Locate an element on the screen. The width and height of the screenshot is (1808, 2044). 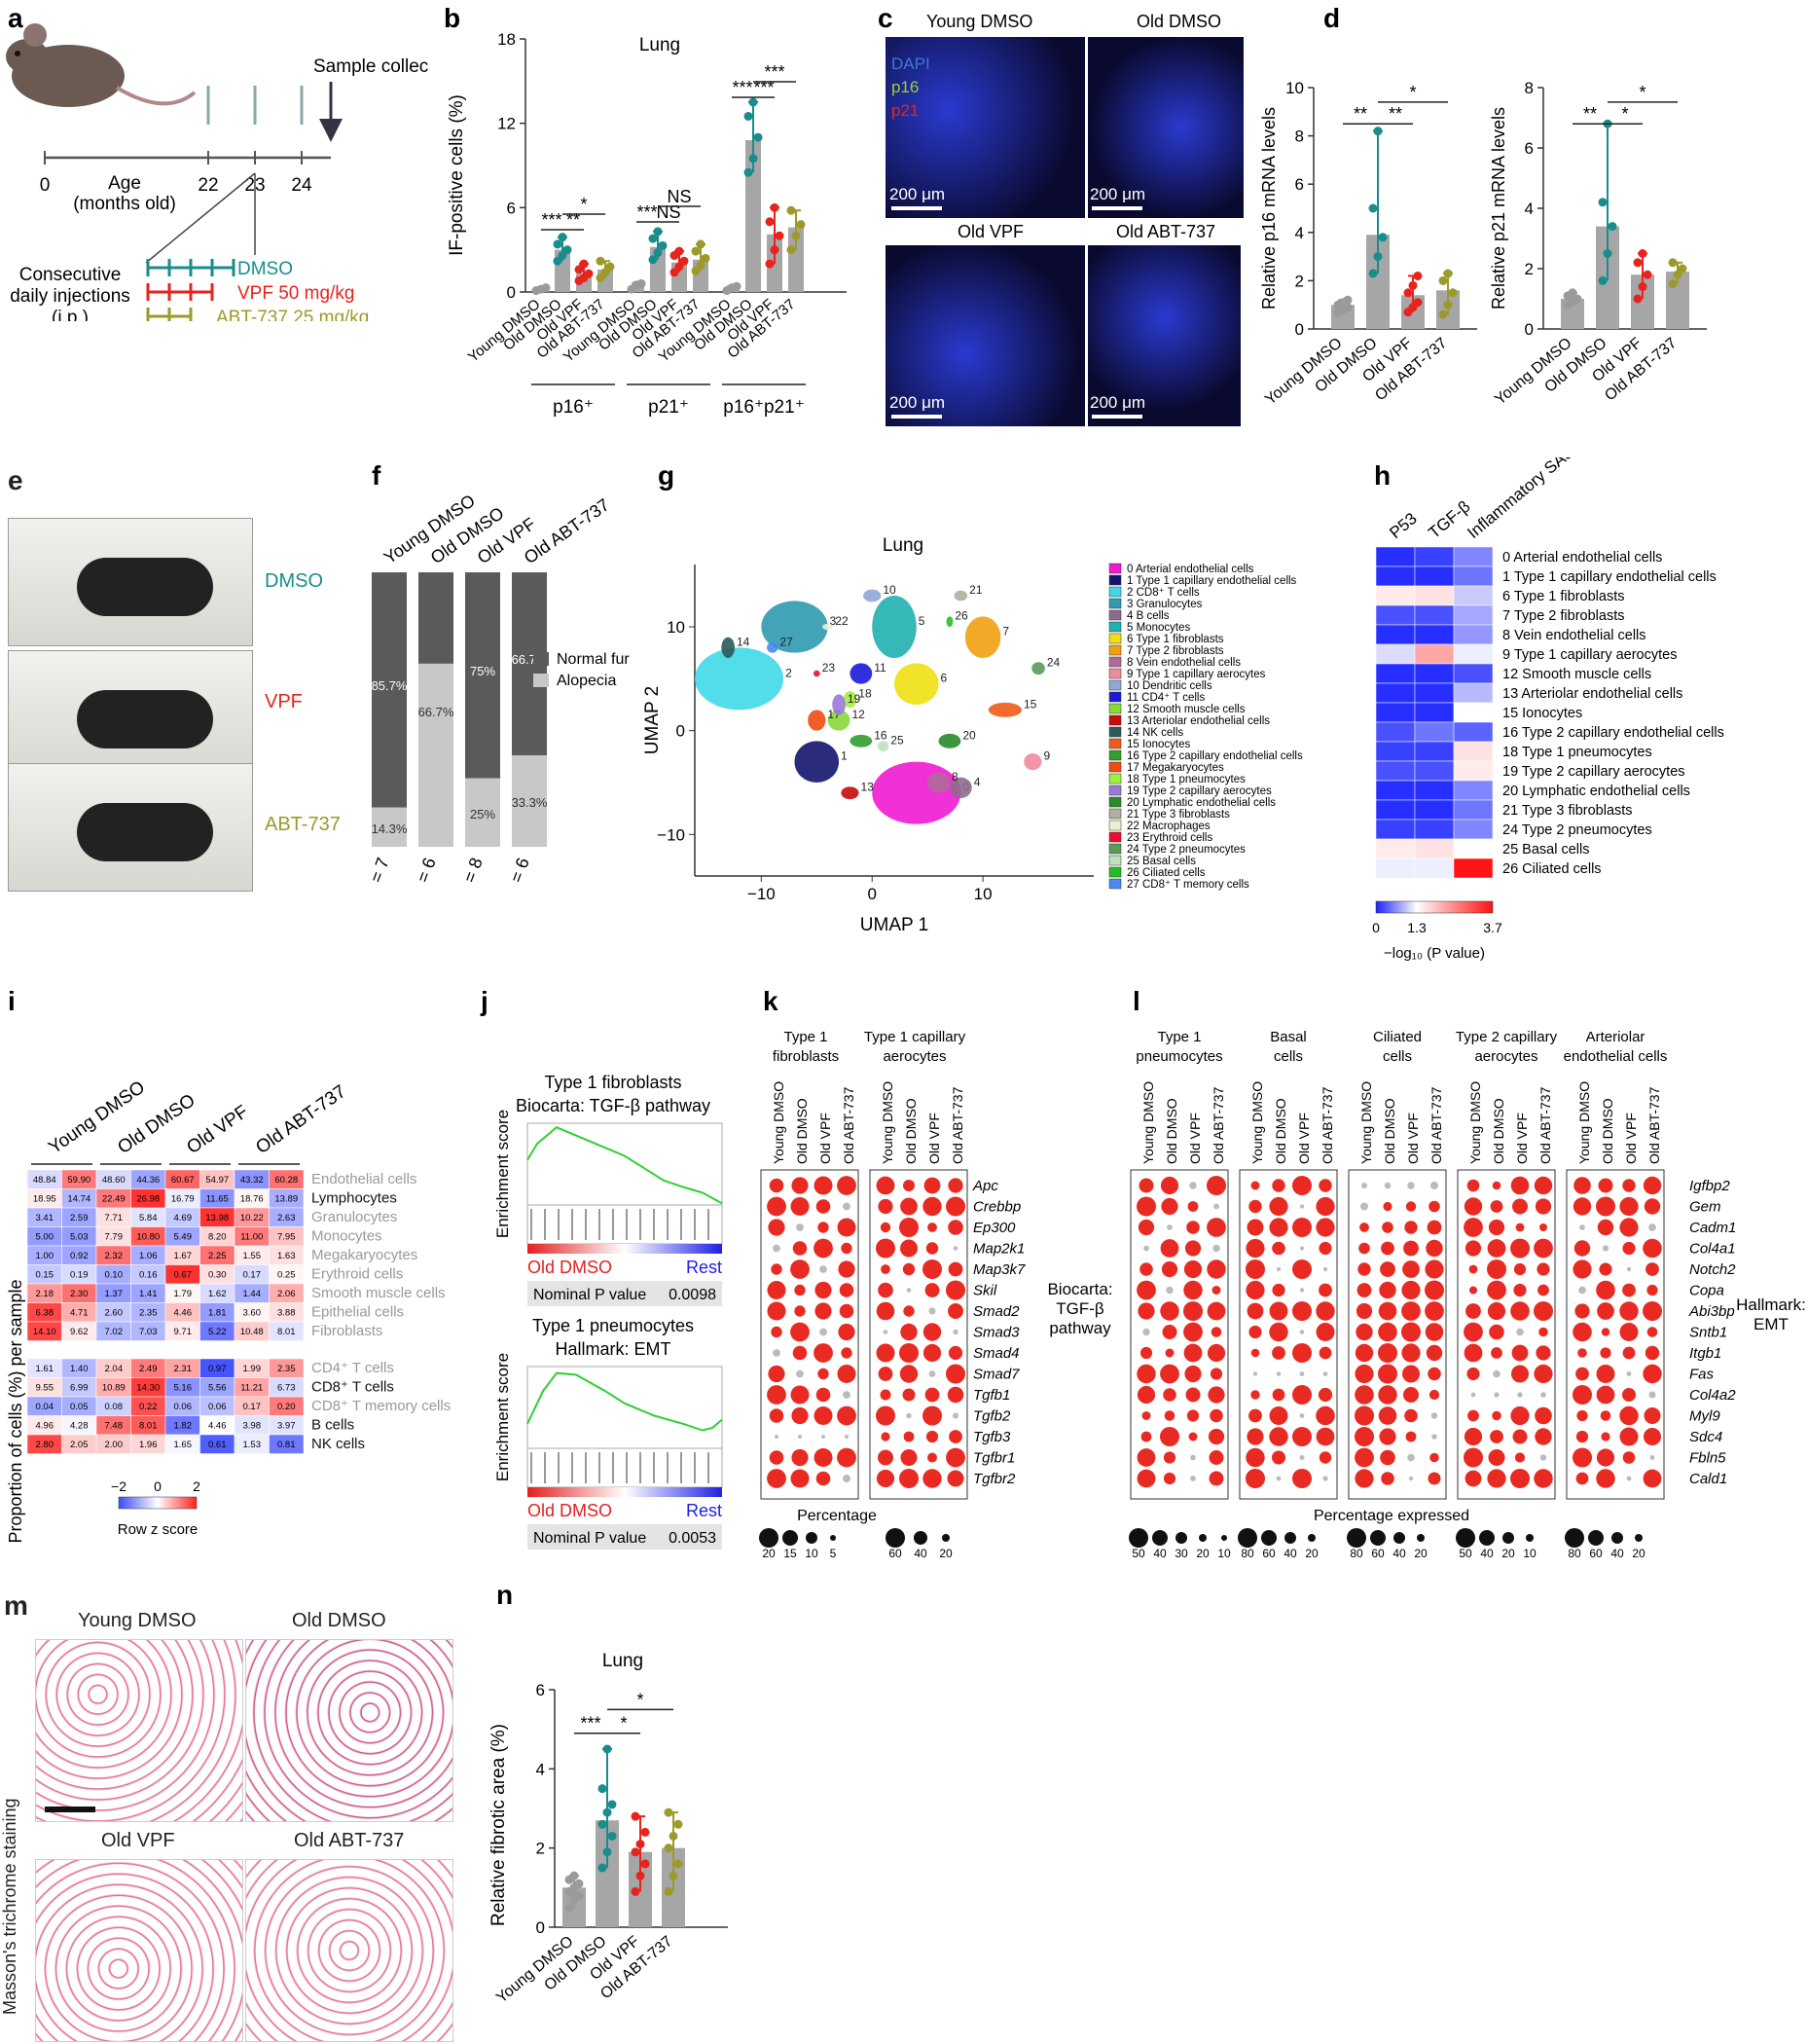
bar-value-normal: 85.7% is located at coordinates (390, 686).